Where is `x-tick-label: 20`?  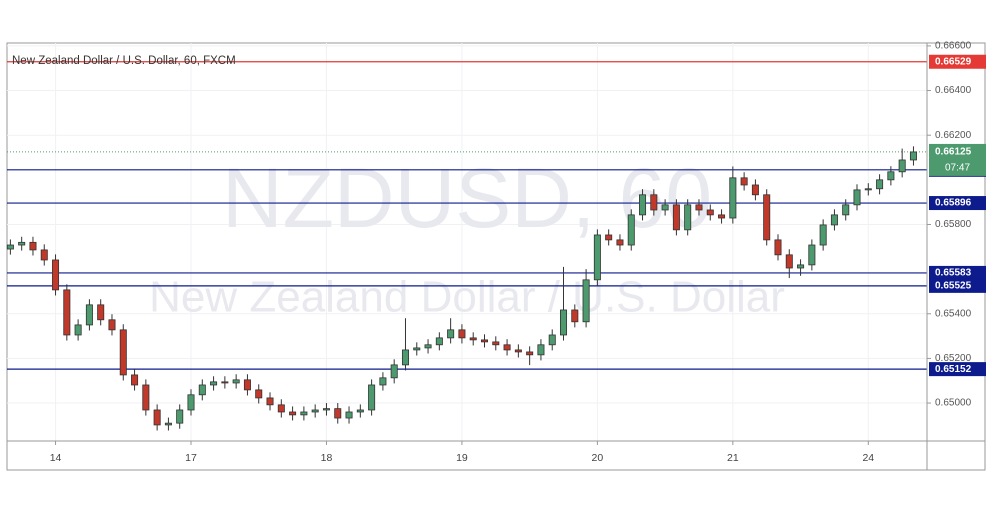
x-tick-label: 20 is located at coordinates (598, 458).